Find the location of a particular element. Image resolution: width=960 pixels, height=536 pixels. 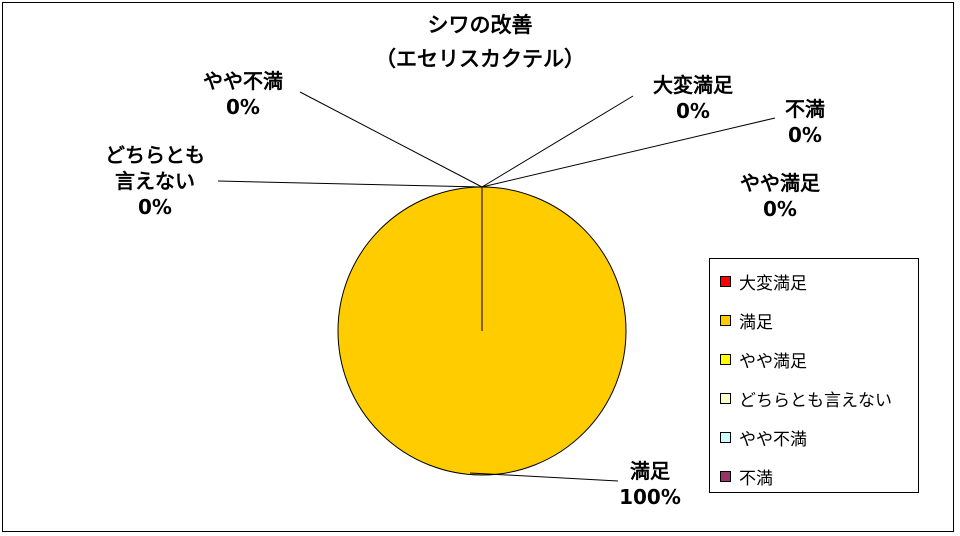

label-fuman-pct: 0% is located at coordinates (805, 135).